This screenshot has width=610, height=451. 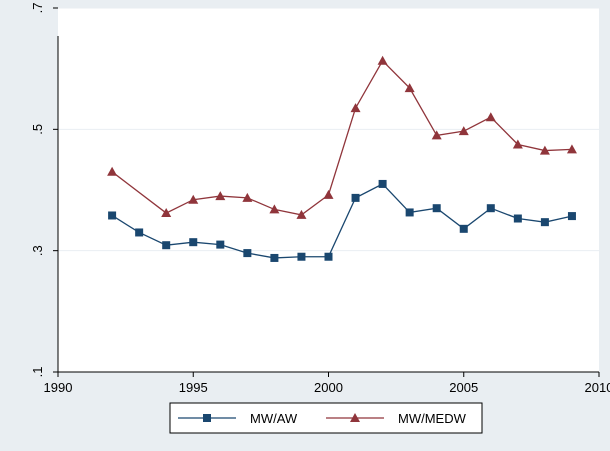 I want to click on x-tick-label-0: 1990, so click(x=58, y=387).